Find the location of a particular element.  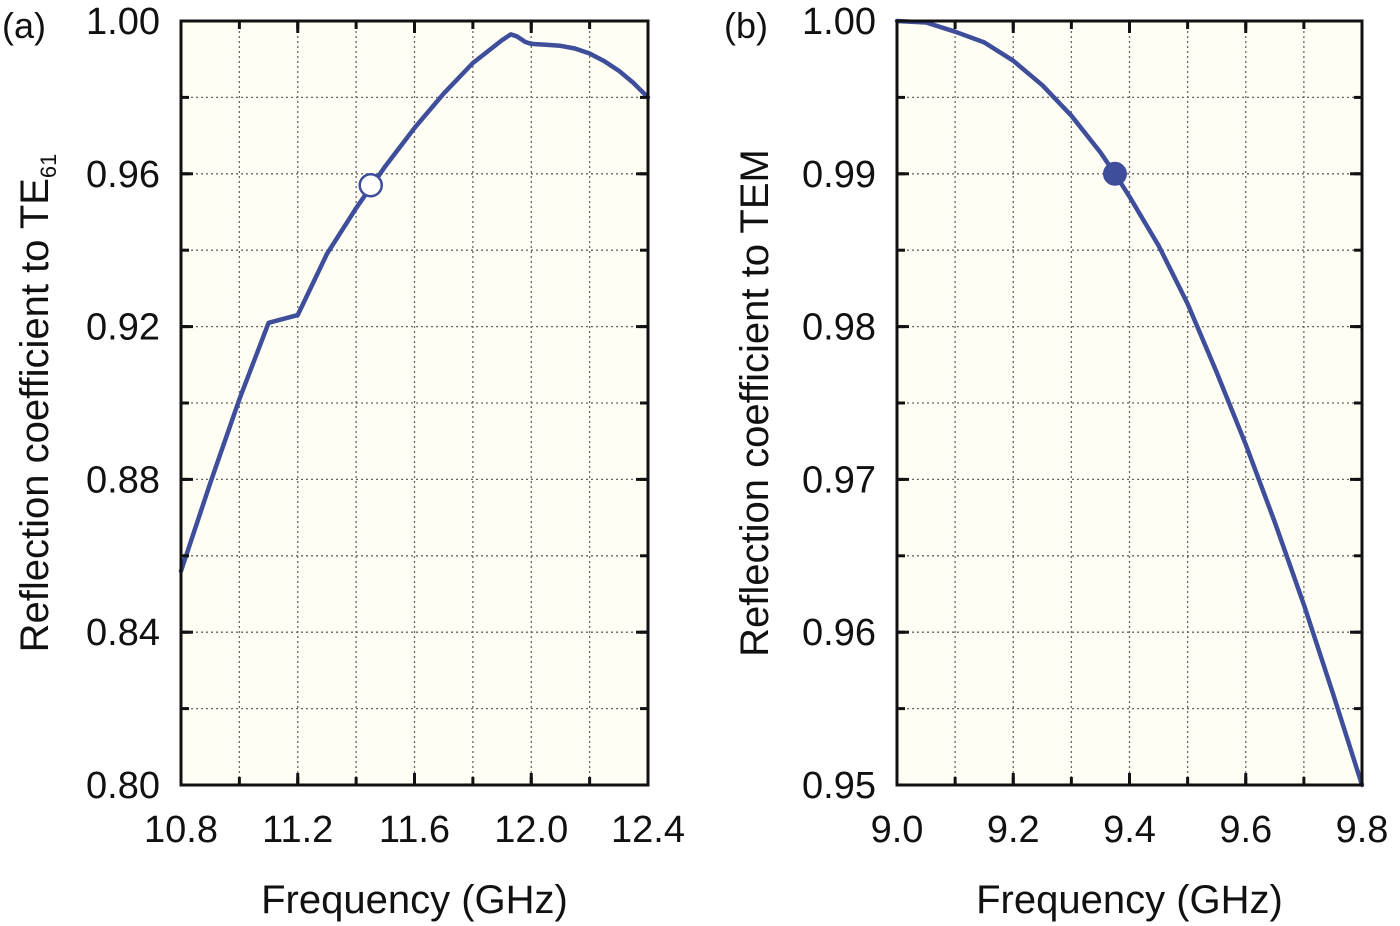

y-tick-label-b-2: 0.97 is located at coordinates (839, 480).